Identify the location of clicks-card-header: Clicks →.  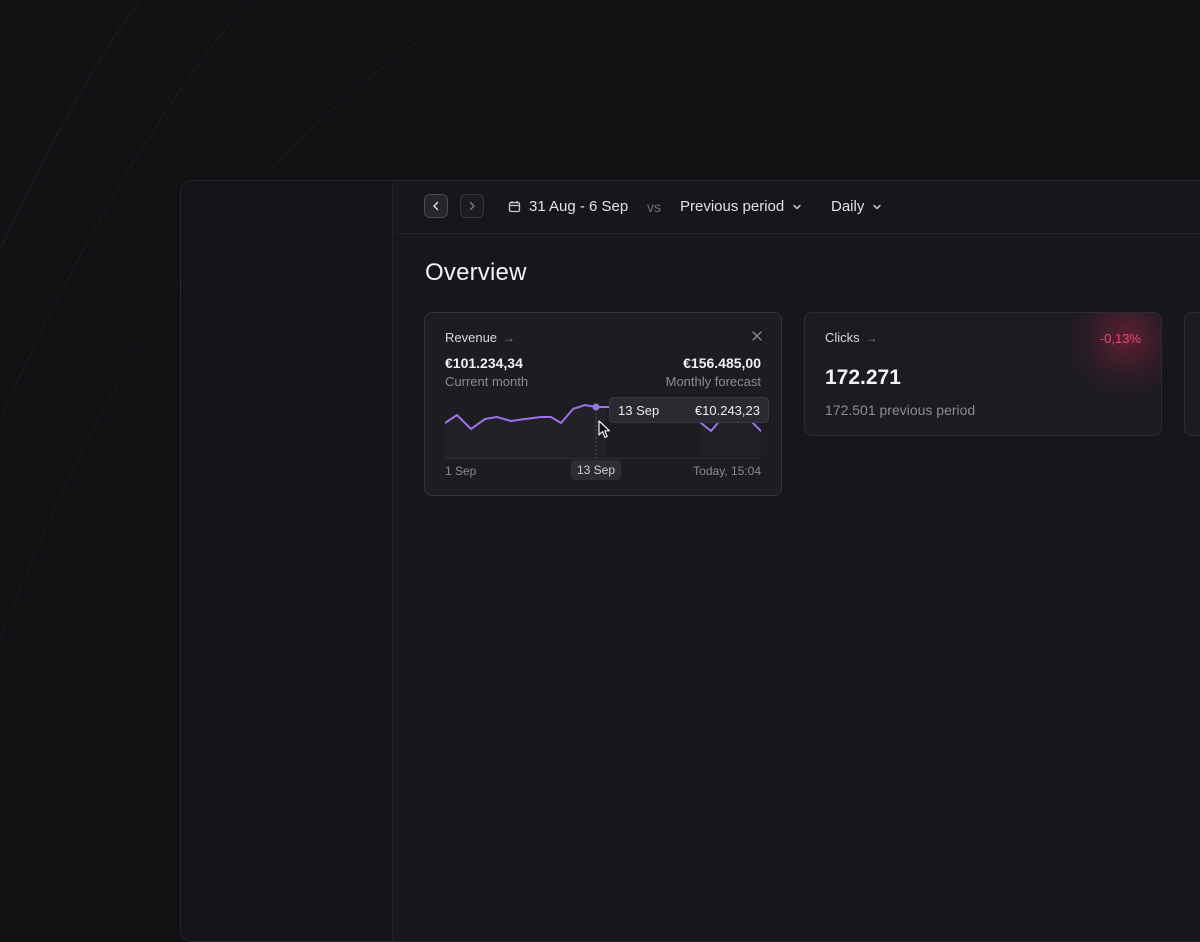
(851, 337).